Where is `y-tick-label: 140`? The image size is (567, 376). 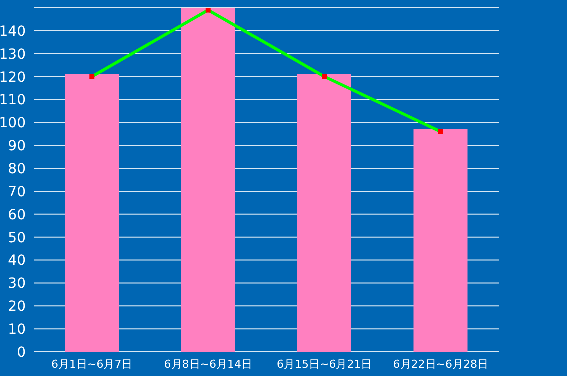 y-tick-label: 140 is located at coordinates (13, 32).